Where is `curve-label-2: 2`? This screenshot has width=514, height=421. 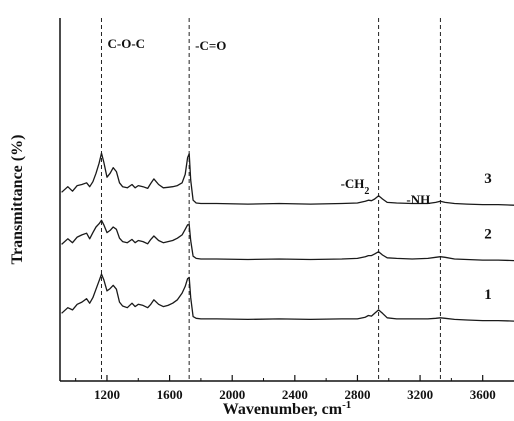 curve-label-2: 2 is located at coordinates (488, 235).